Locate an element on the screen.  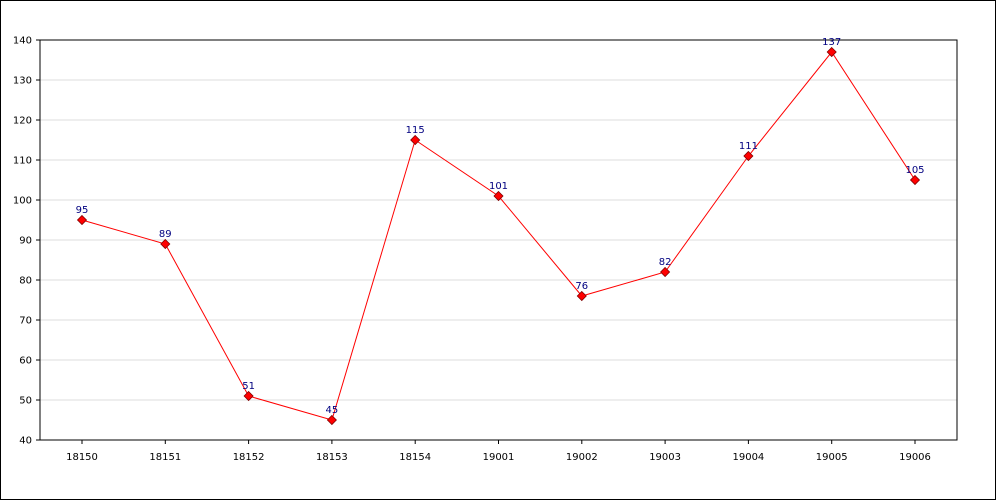
data-label: 45 is located at coordinates (332, 410).